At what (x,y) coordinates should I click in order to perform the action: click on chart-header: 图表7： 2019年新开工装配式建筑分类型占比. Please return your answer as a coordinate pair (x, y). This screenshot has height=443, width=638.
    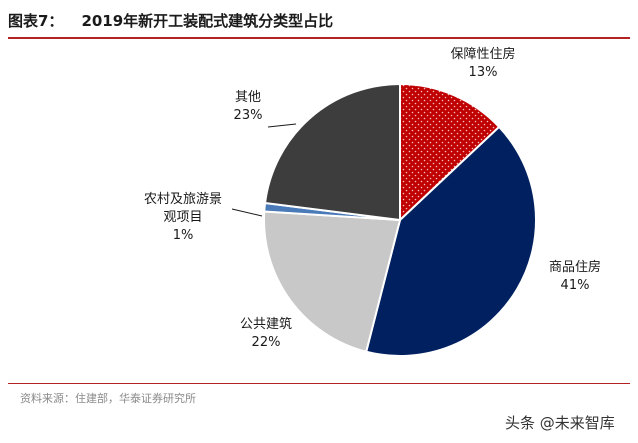
    Looking at the image, I should click on (170, 20).